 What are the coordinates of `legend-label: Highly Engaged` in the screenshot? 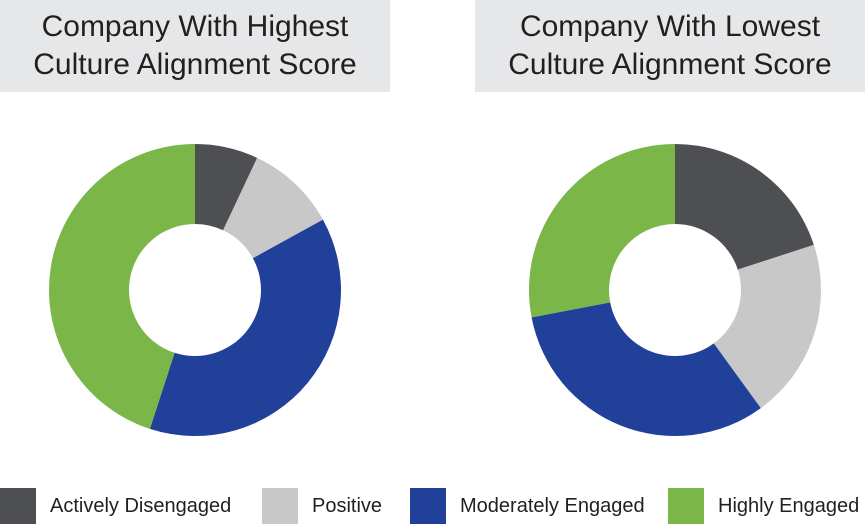 It's located at (789, 505).